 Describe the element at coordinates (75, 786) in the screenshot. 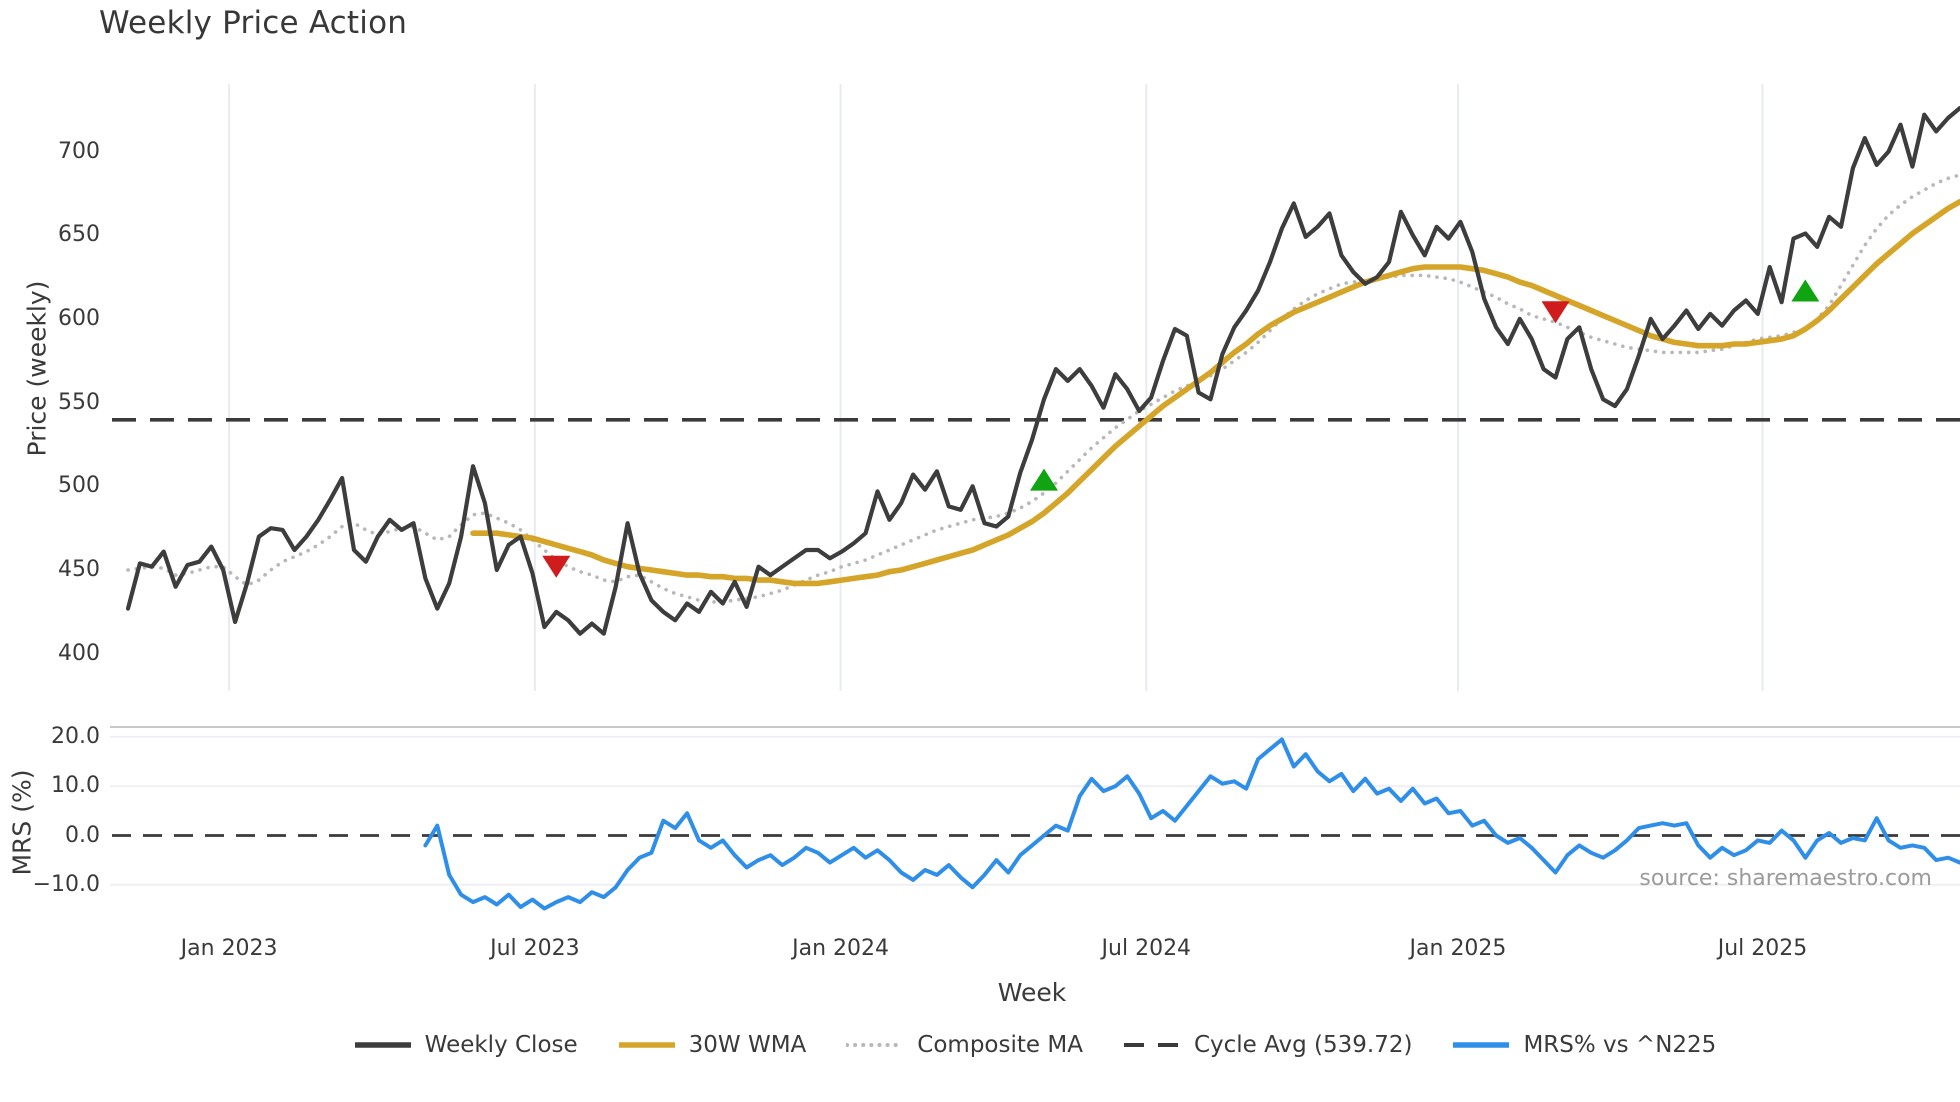

I see `mrs-tick-label: 10.0` at that location.